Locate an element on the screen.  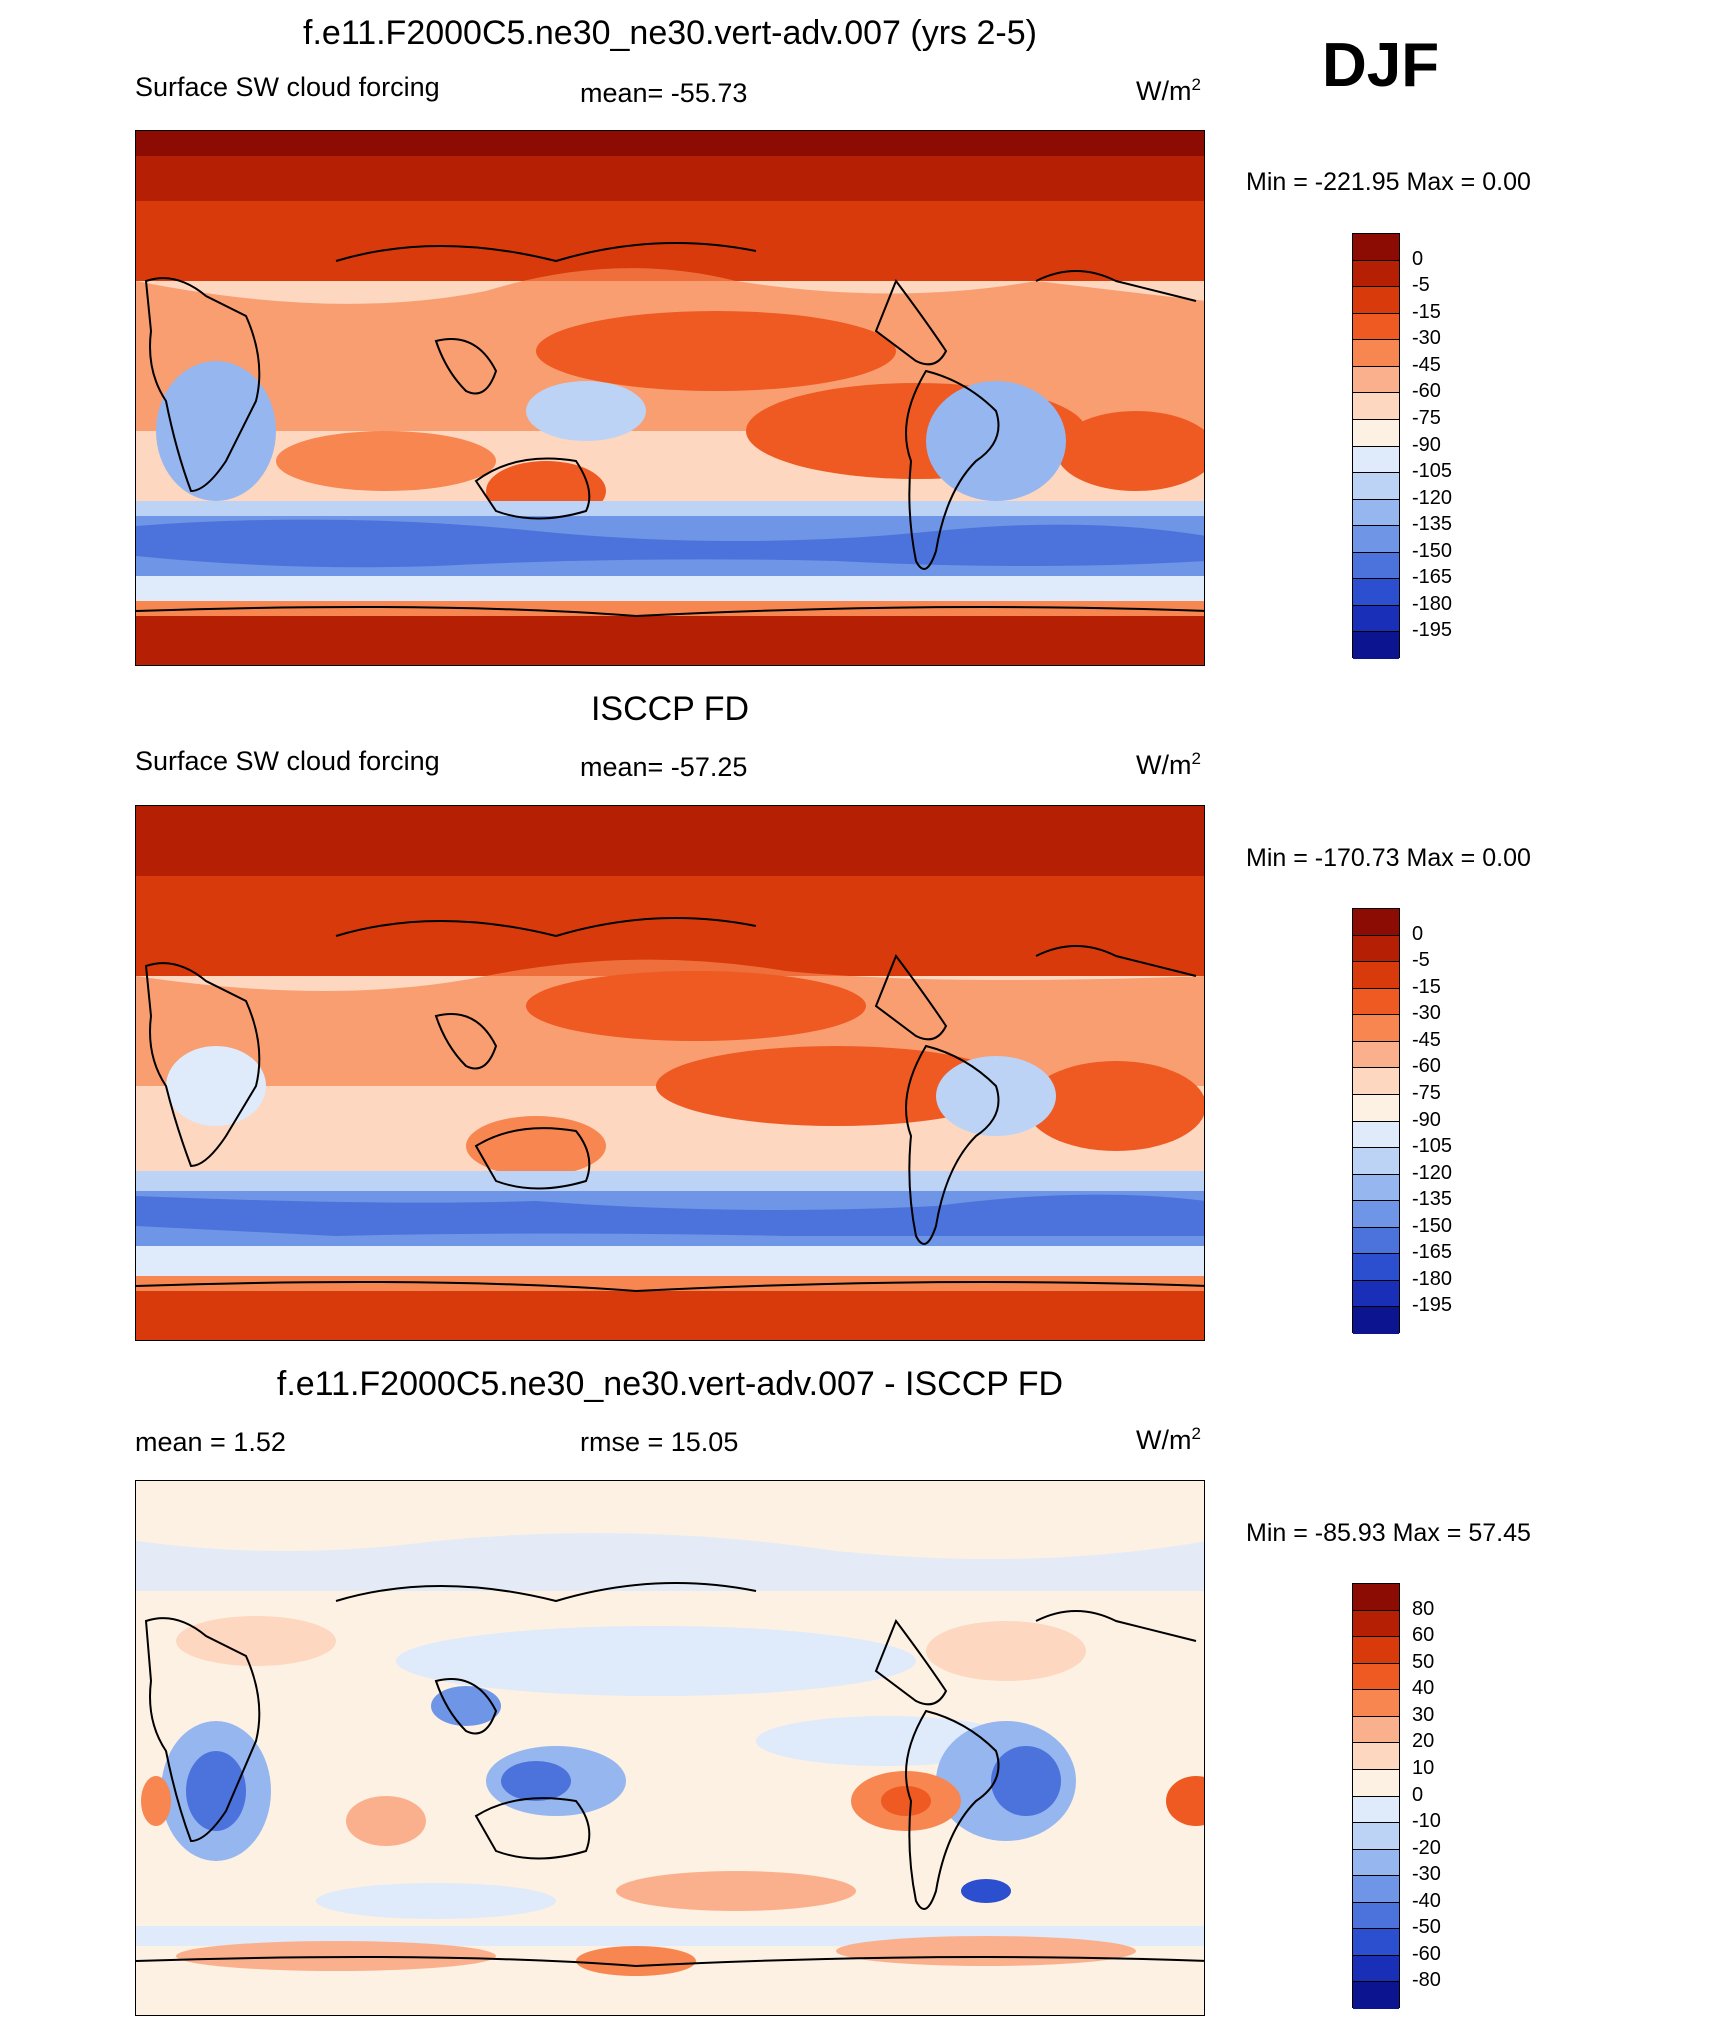
colorbar-tick-label: 60 is located at coordinates (1423, 1635).